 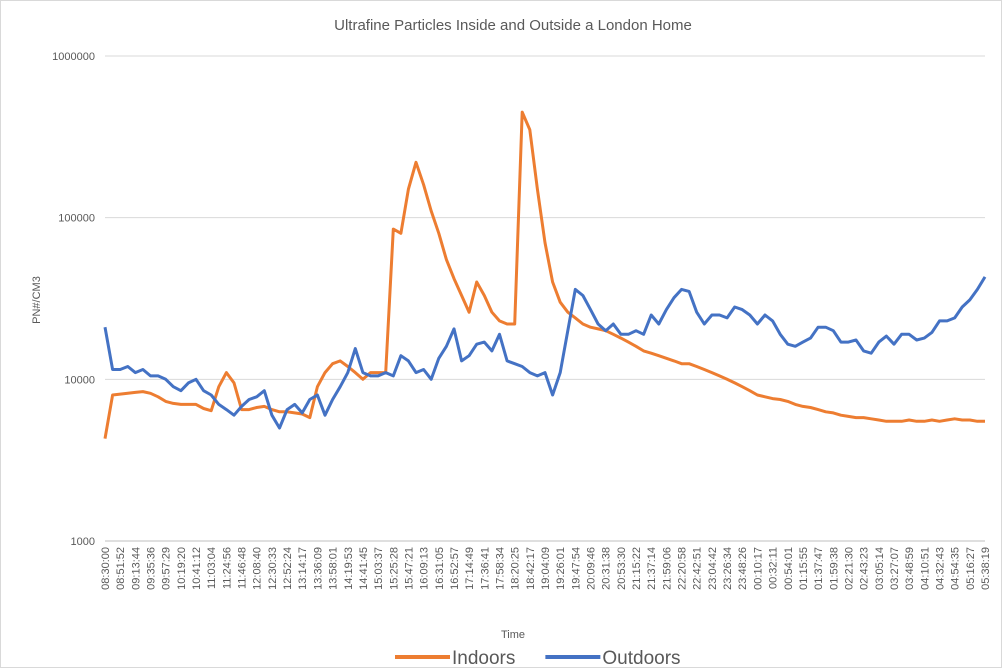 What do you see at coordinates (83, 542) in the screenshot?
I see `y-tick-label: 1000` at bounding box center [83, 542].